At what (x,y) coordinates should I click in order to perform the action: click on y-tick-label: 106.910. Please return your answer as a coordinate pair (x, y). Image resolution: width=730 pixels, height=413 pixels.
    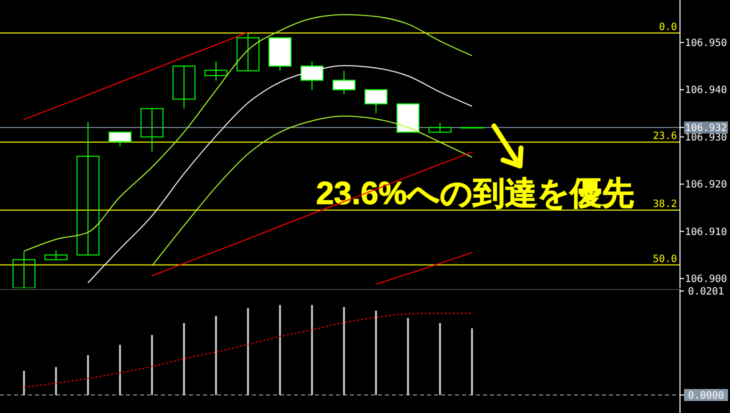
    Looking at the image, I should click on (706, 232).